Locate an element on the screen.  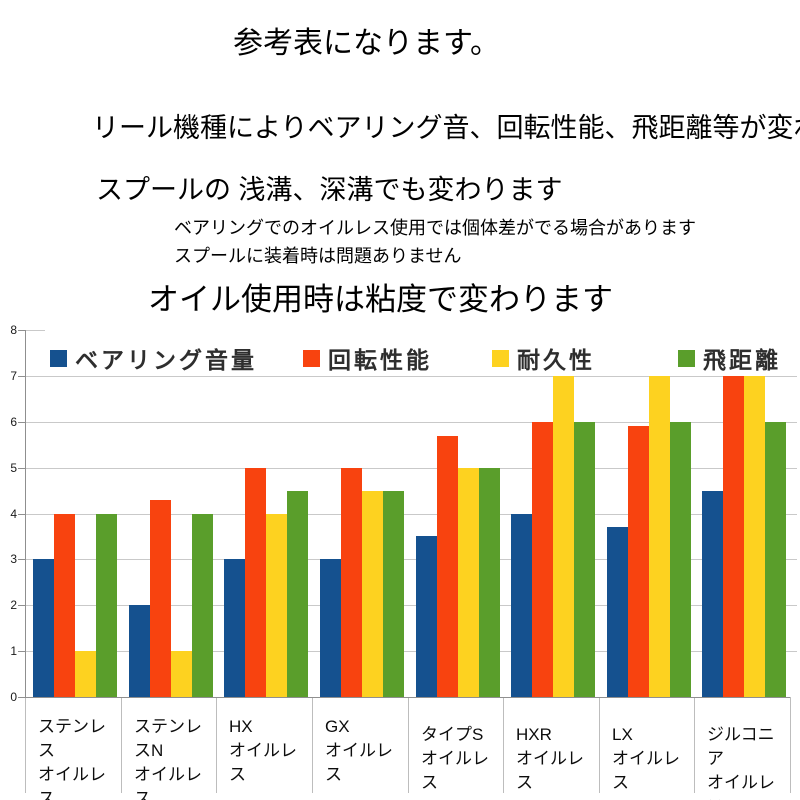
bar-回転性能-0 is located at coordinates (64, 605).